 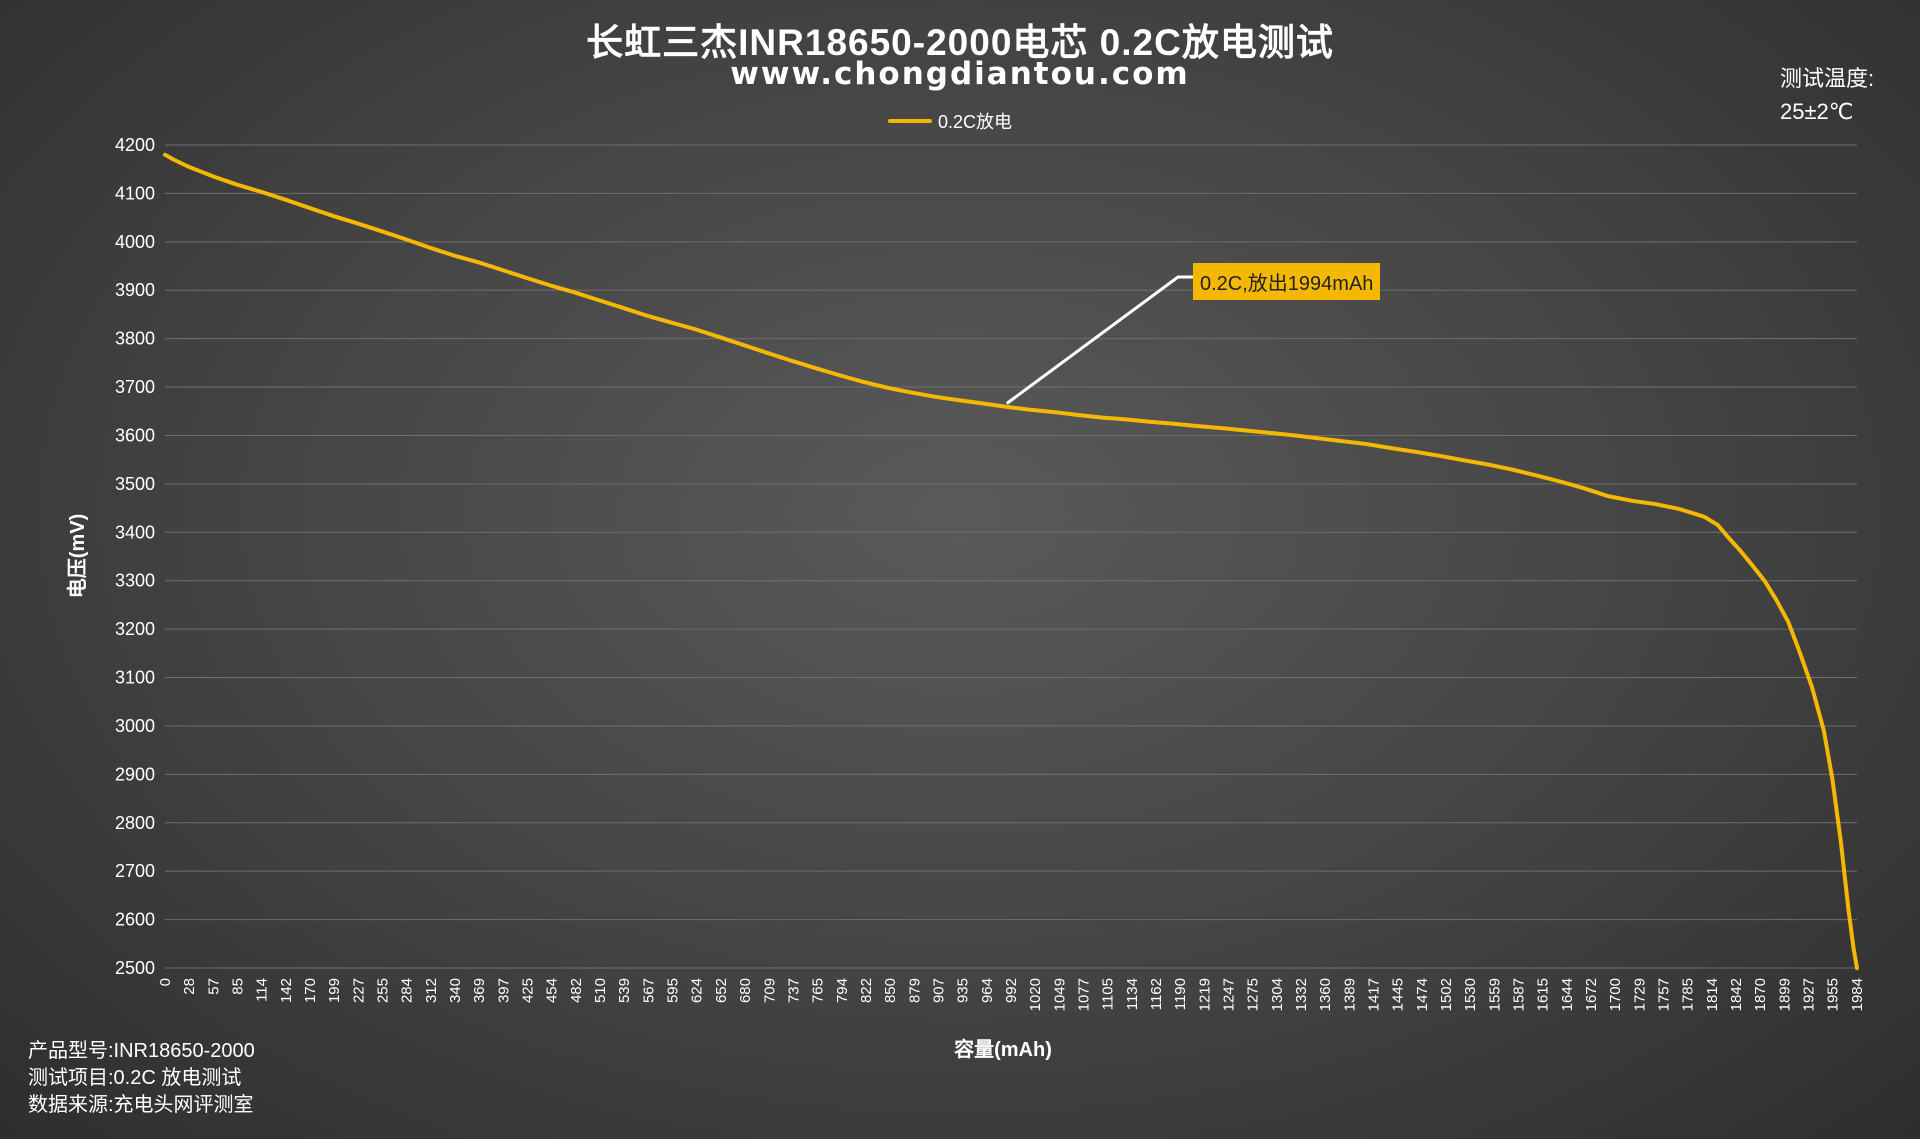 I want to click on x-tick-label: 312, so click(x=431, y=990).